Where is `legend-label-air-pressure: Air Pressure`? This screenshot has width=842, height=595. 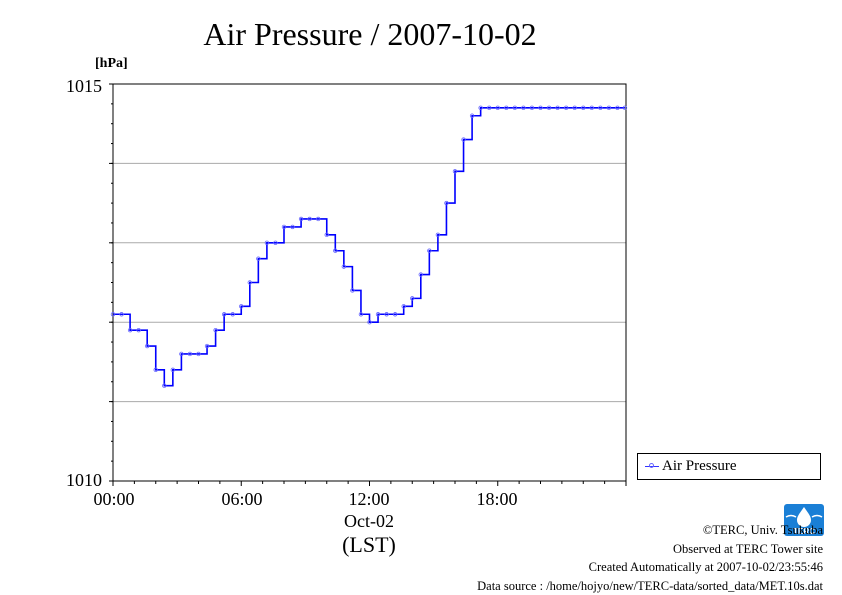
legend-label-air-pressure: Air Pressure is located at coordinates (699, 466).